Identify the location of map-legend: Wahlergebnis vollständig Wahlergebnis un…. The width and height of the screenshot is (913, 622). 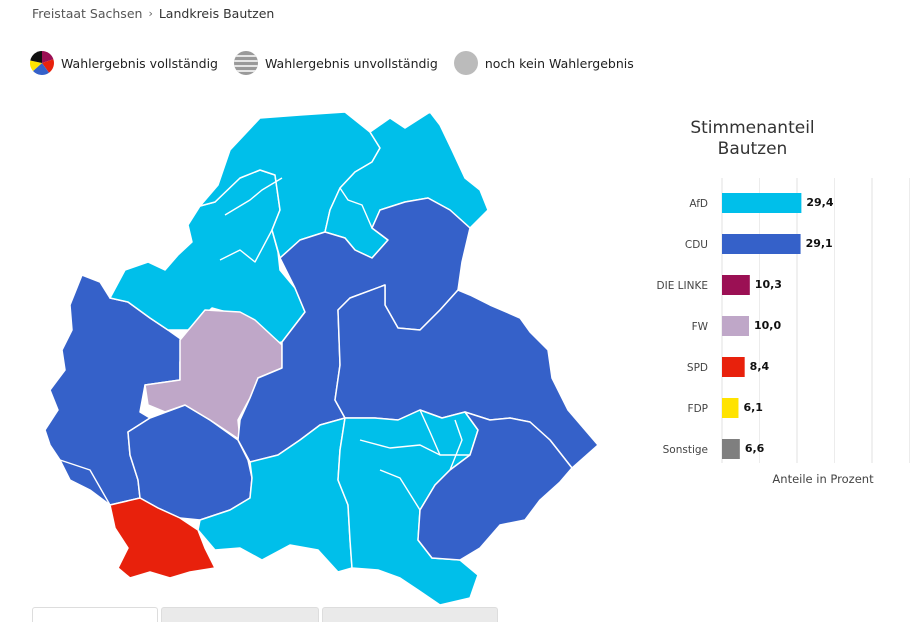
(340, 63).